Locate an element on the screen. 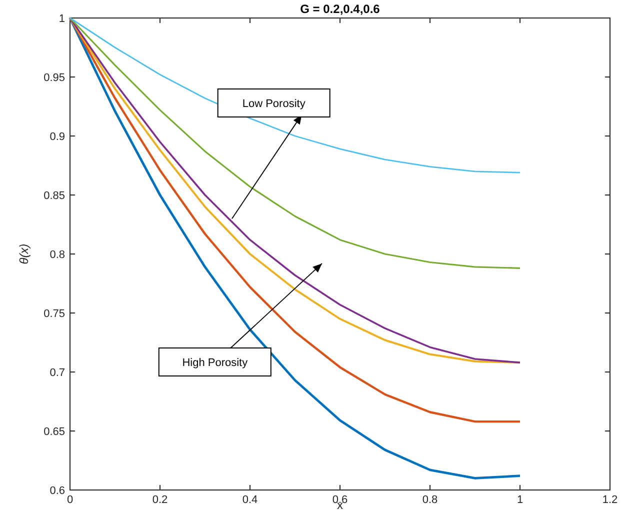 This screenshot has width=624, height=510. x-tick-label: 1.2 is located at coordinates (610, 500).